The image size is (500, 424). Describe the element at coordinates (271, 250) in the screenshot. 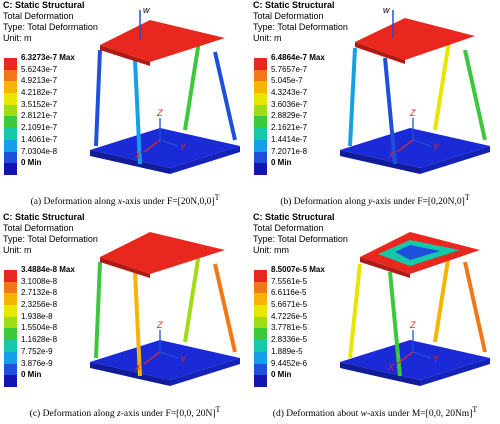

I see `result-unit: Unit: mm` at that location.